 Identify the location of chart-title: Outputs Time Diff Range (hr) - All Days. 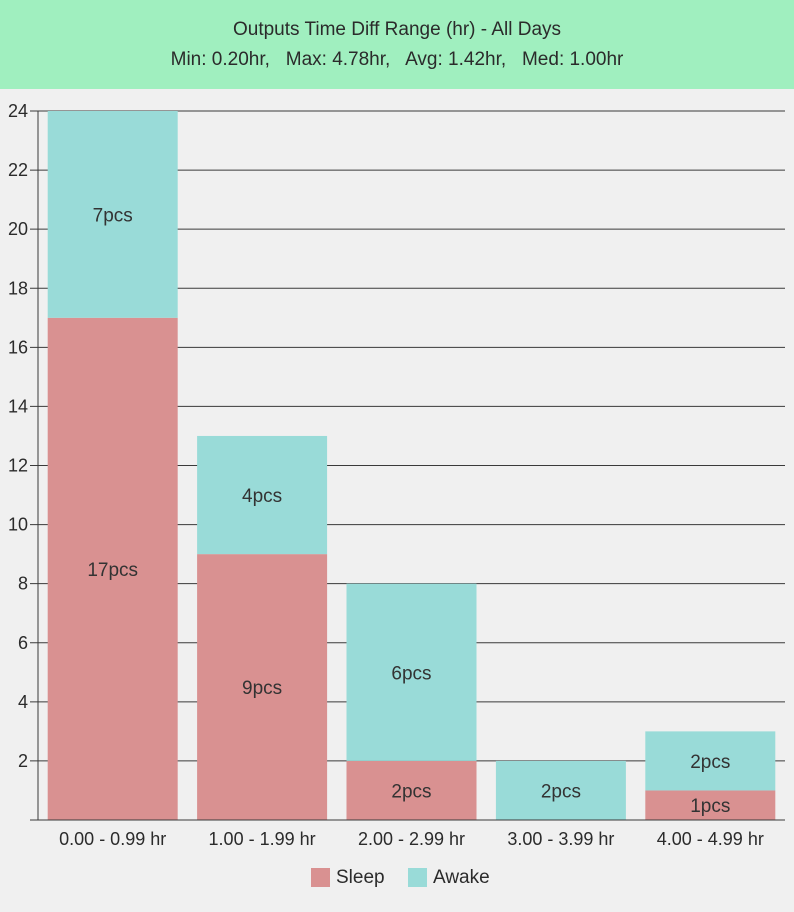
(397, 29).